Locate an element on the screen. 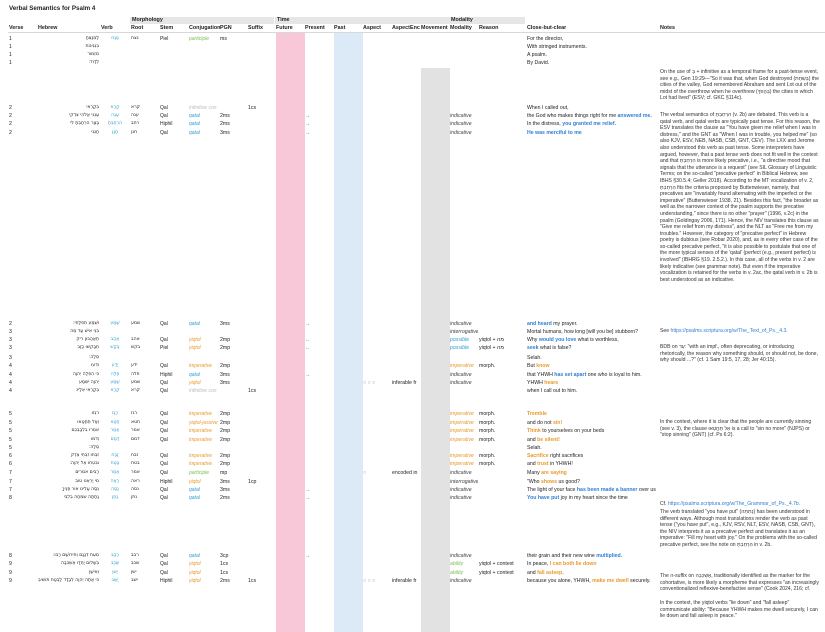 This screenshot has height=632, width=825. header-close-but-clear: Close-but-clear is located at coordinates (547, 28).